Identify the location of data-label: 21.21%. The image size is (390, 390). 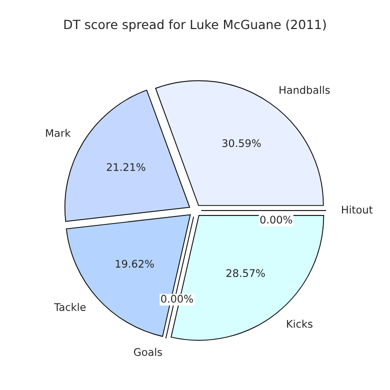
(126, 167).